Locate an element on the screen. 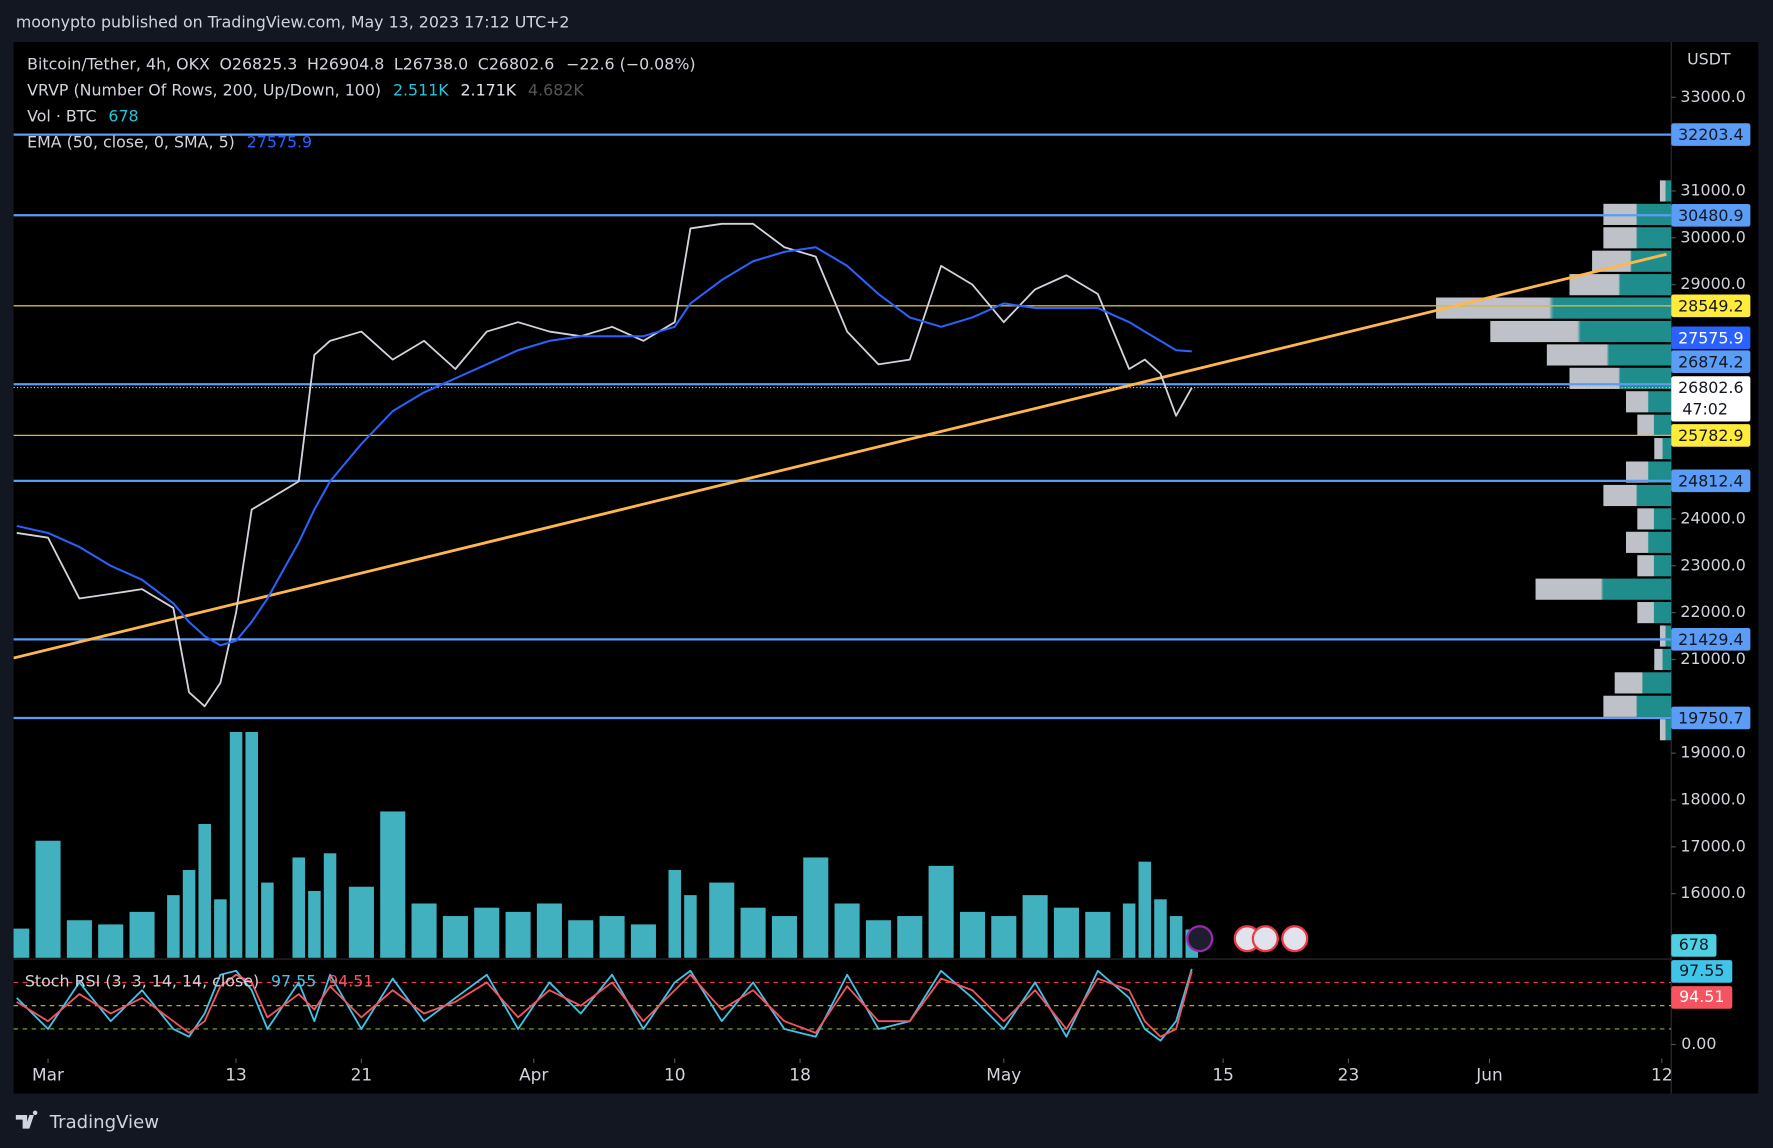 This screenshot has width=1773, height=1148. event-icons is located at coordinates (1247, 939).